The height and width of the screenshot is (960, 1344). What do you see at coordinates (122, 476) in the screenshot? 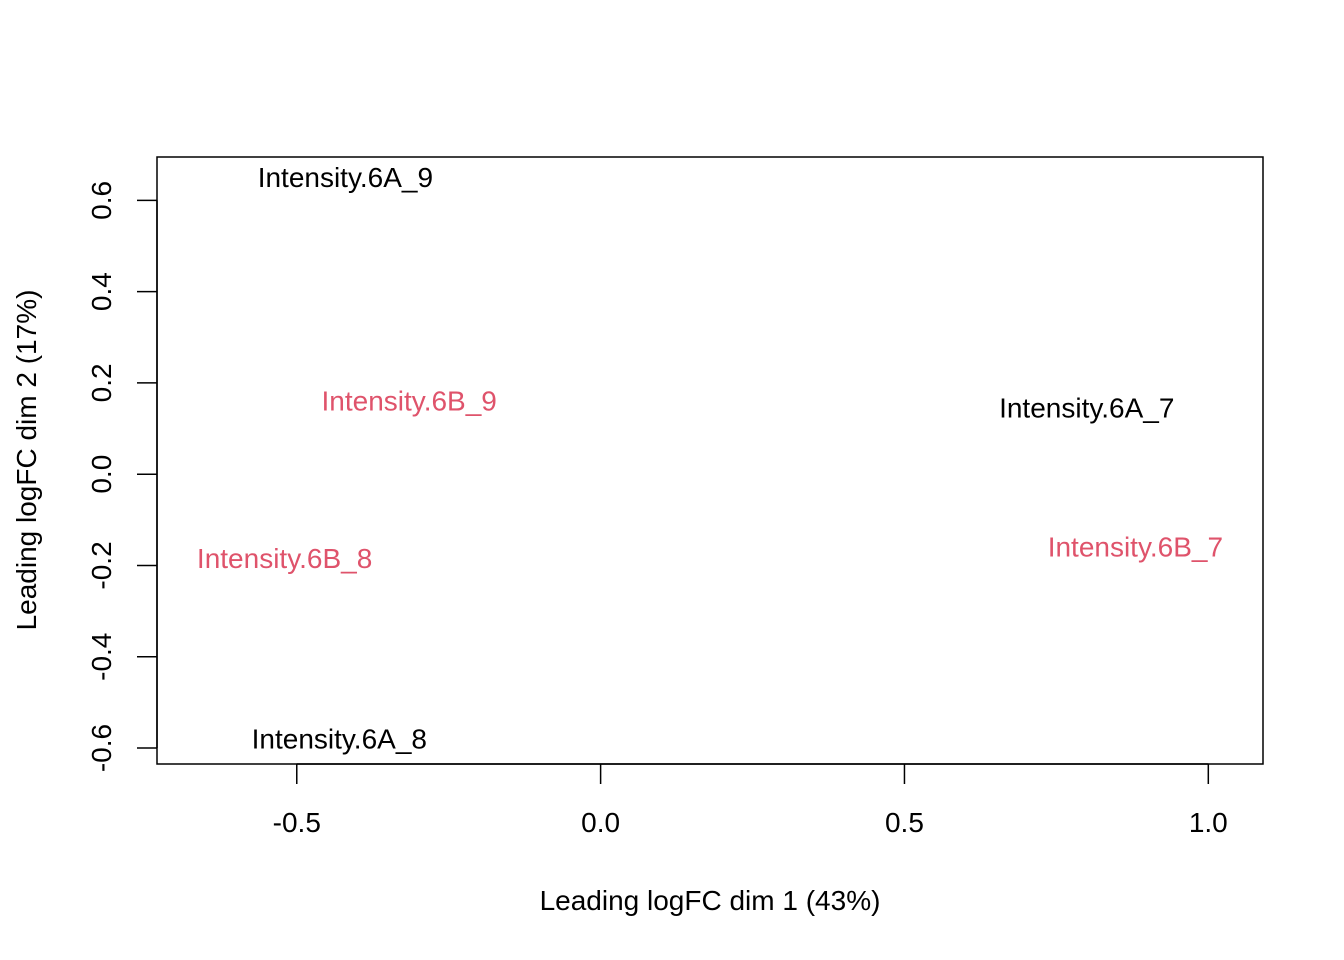
I see `y-axis: -0.6 -0.4 -0.2 0.0 0.2 0.4 0.6` at bounding box center [122, 476].